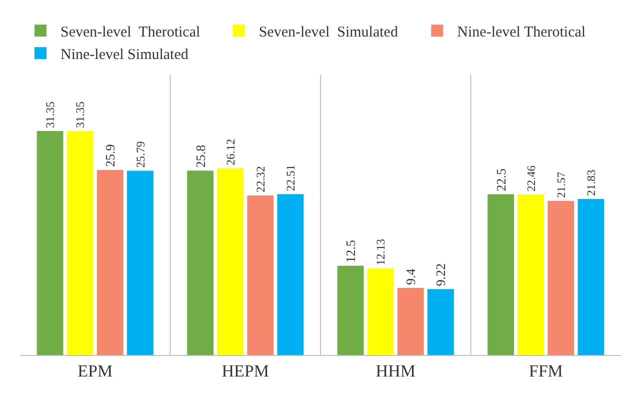  Describe the element at coordinates (200, 156) in the screenshot. I see `data-label: 25.8` at that location.